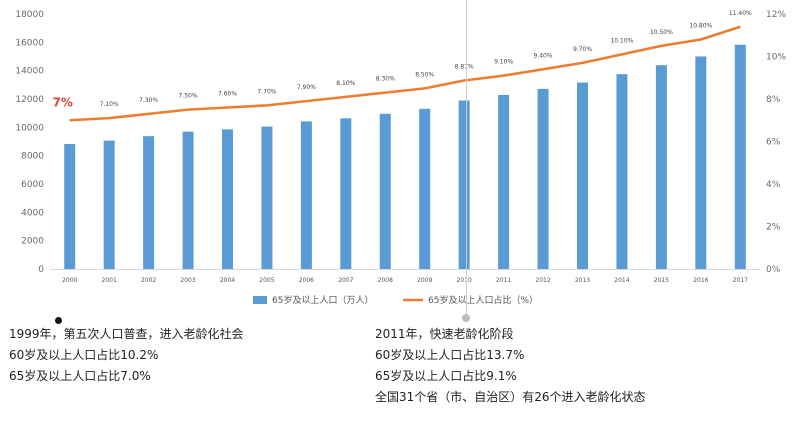 The height and width of the screenshot is (421, 800). What do you see at coordinates (322, 300) in the screenshot?
I see `legend-label-bar: 65岁及以上人口（万人）` at bounding box center [322, 300].